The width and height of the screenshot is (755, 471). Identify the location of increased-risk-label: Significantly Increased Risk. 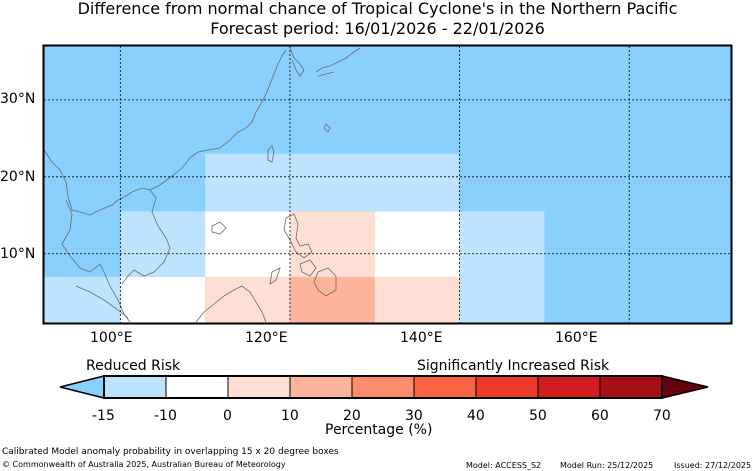
(513, 366).